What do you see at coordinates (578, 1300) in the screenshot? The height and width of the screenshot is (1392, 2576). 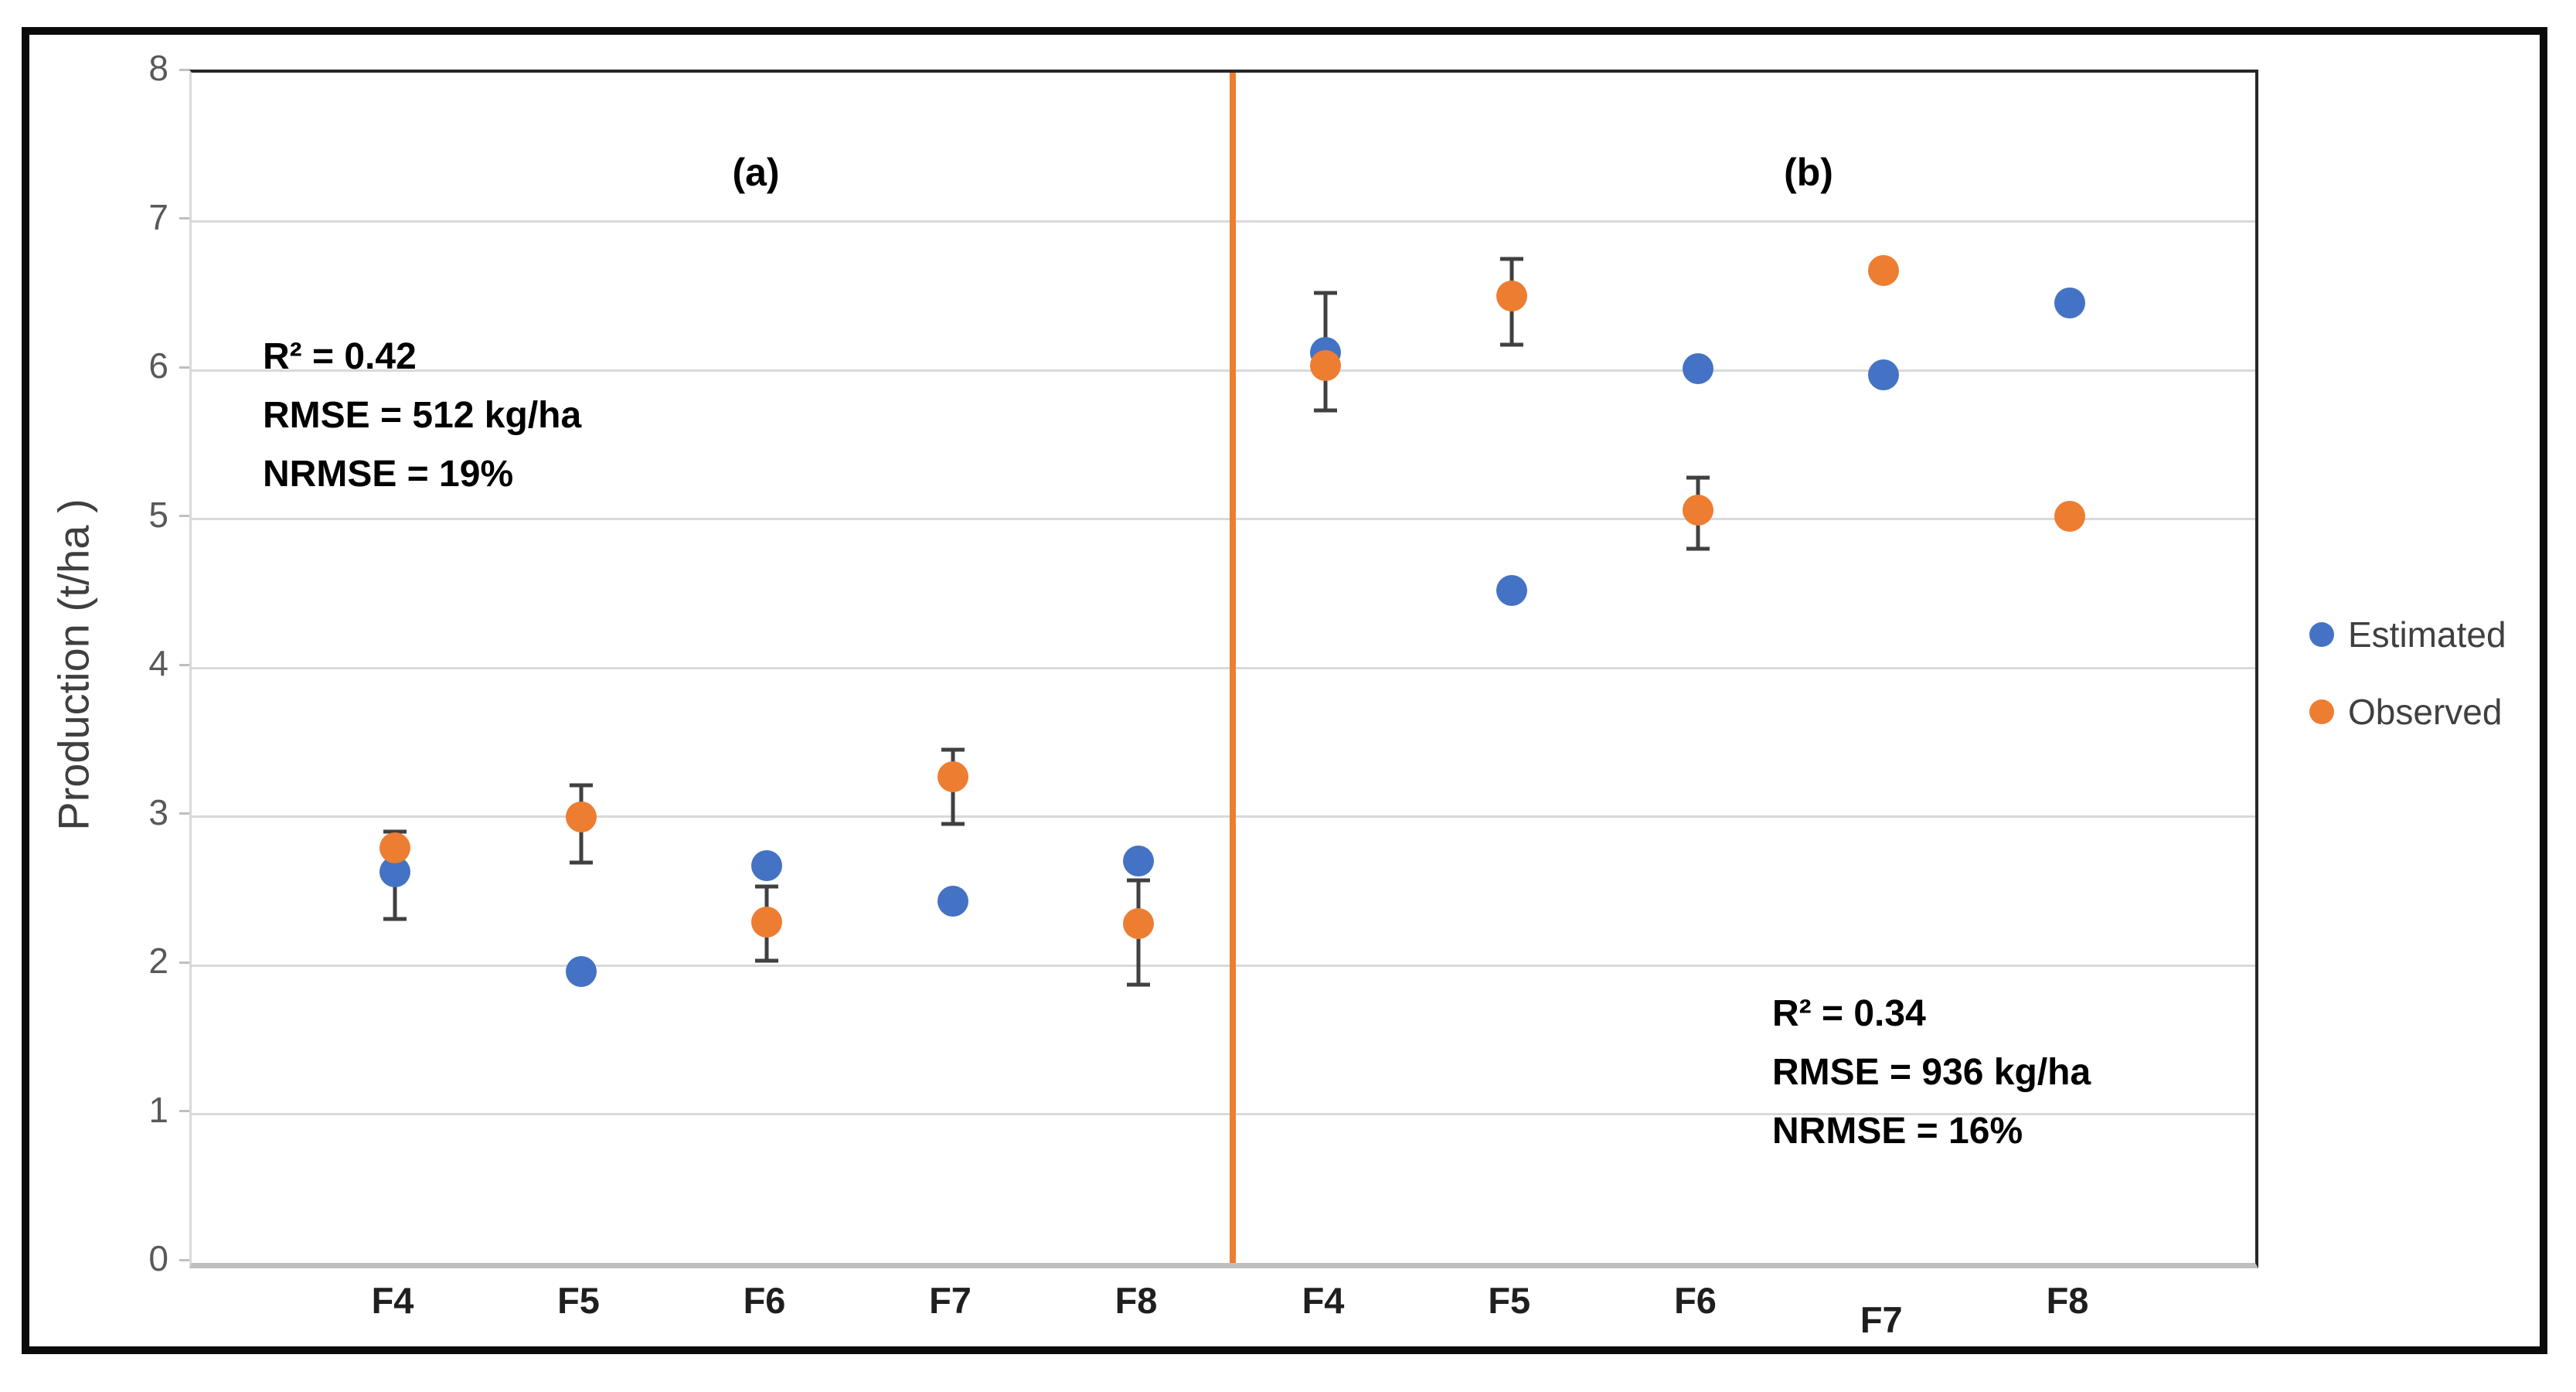 I see `x-tick-label-a-F5: F5` at bounding box center [578, 1300].